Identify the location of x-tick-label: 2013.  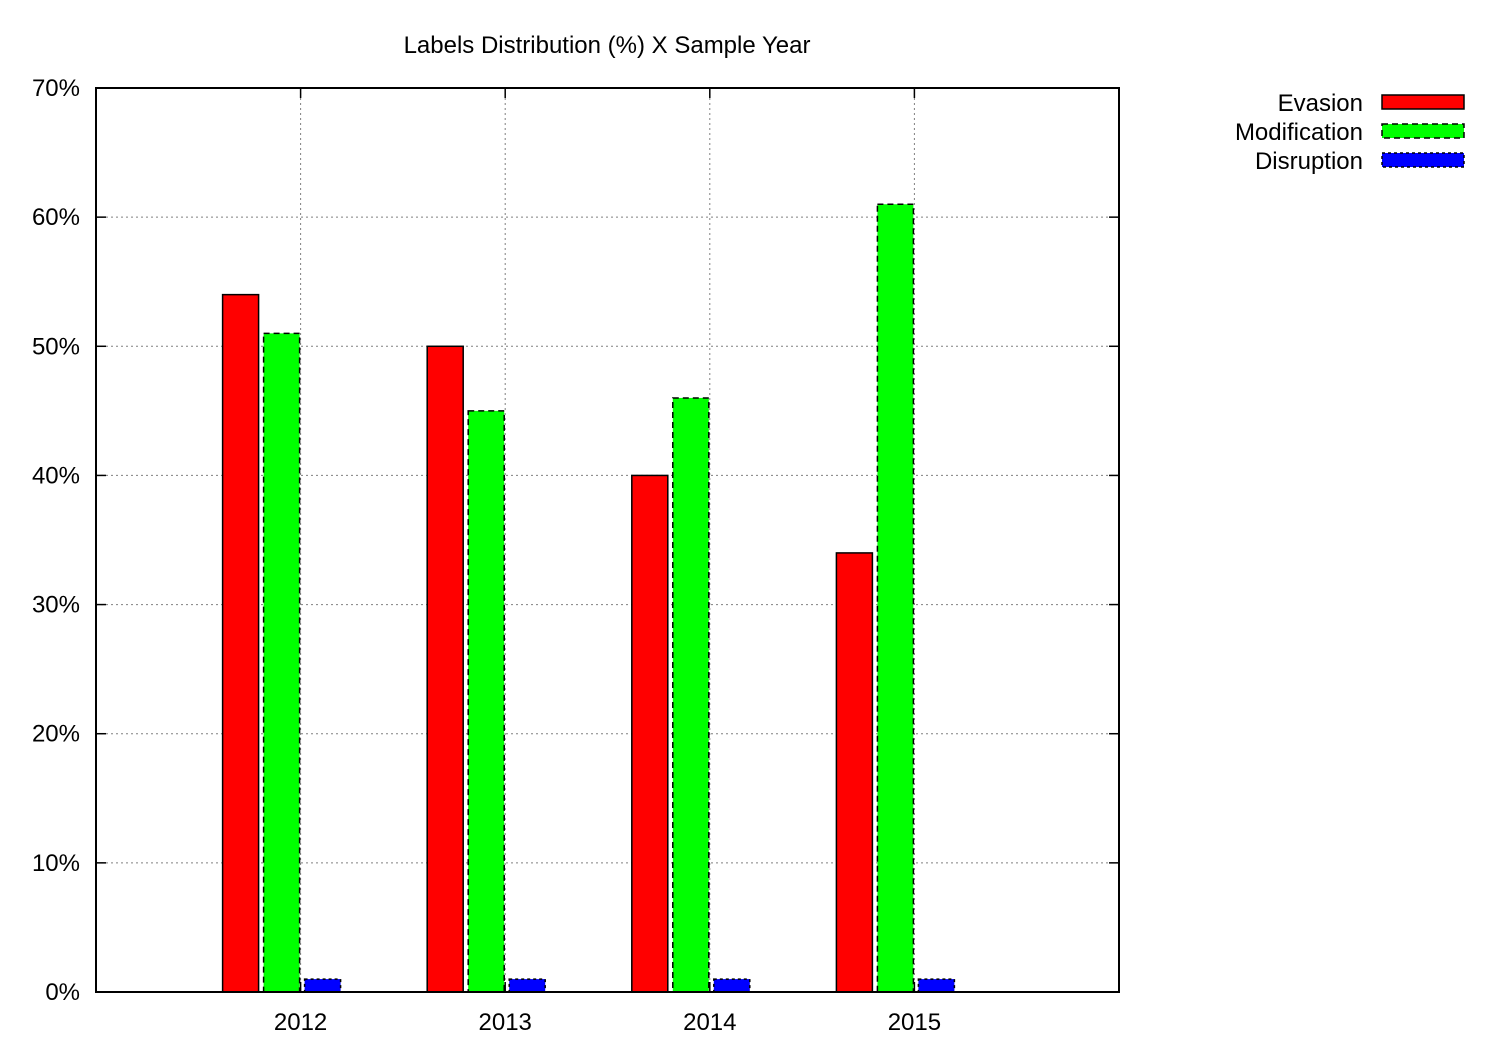
(505, 1022).